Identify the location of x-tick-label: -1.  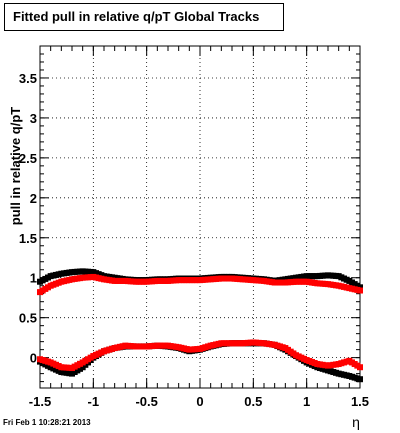
(94, 401).